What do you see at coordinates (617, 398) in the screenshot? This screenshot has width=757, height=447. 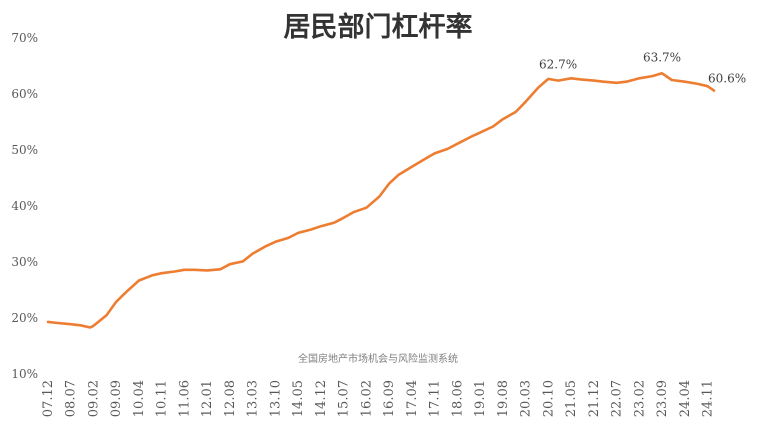 I see `x-tick-label: 22.07` at bounding box center [617, 398].